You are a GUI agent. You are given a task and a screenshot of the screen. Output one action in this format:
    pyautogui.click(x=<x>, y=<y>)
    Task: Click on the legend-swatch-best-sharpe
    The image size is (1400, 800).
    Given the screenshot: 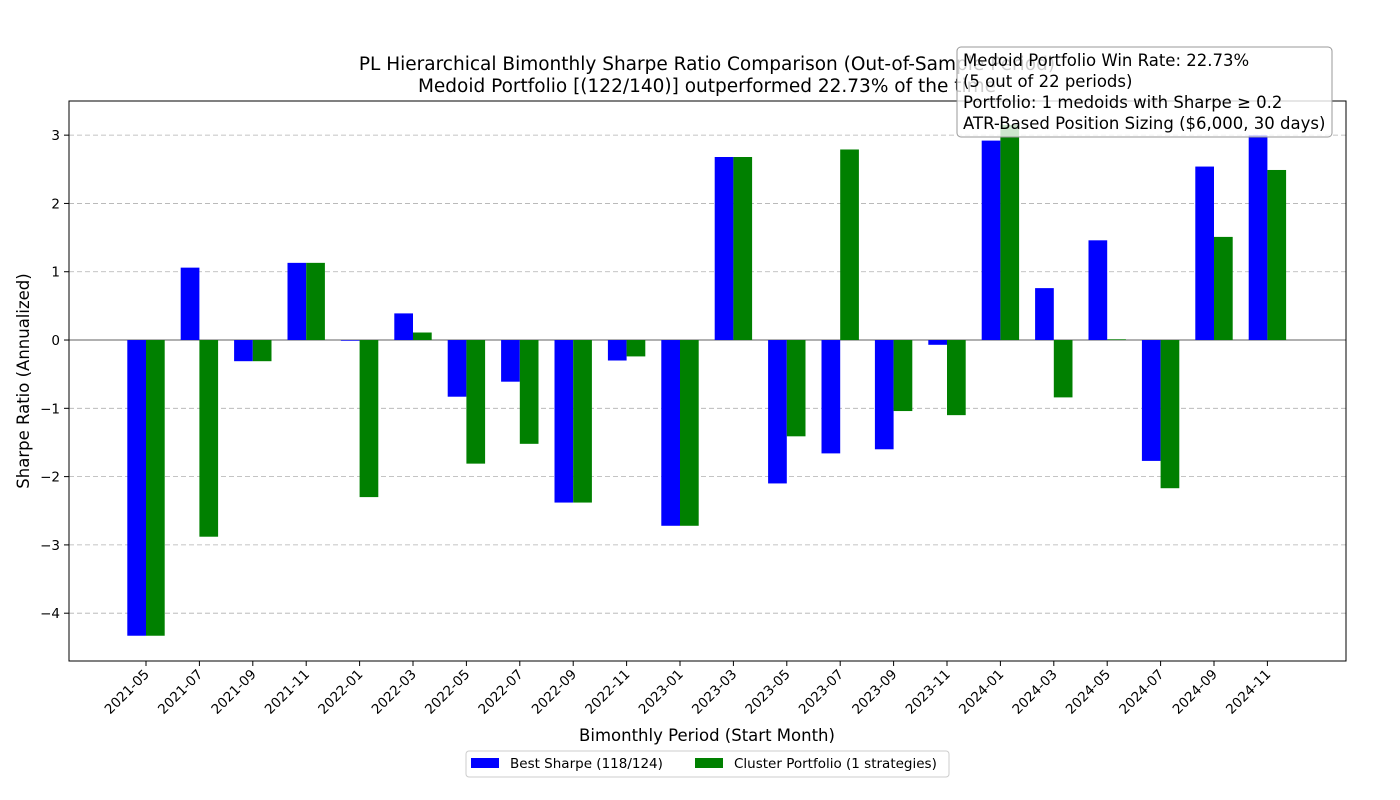 What is the action you would take?
    pyautogui.click(x=485, y=763)
    